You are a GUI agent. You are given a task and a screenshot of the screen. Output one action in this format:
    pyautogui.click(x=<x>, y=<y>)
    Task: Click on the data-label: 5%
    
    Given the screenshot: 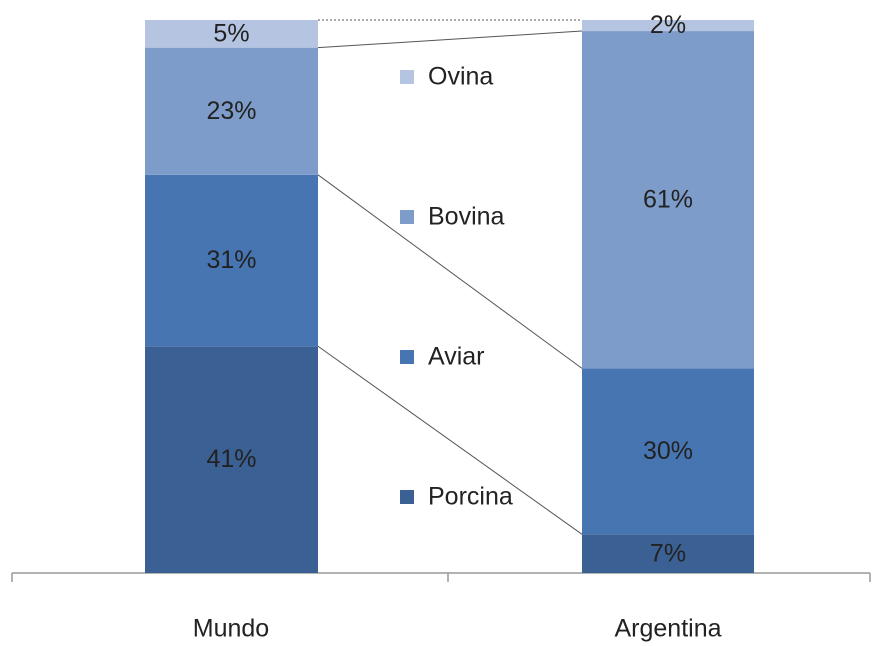 What is the action you would take?
    pyautogui.click(x=231, y=33)
    